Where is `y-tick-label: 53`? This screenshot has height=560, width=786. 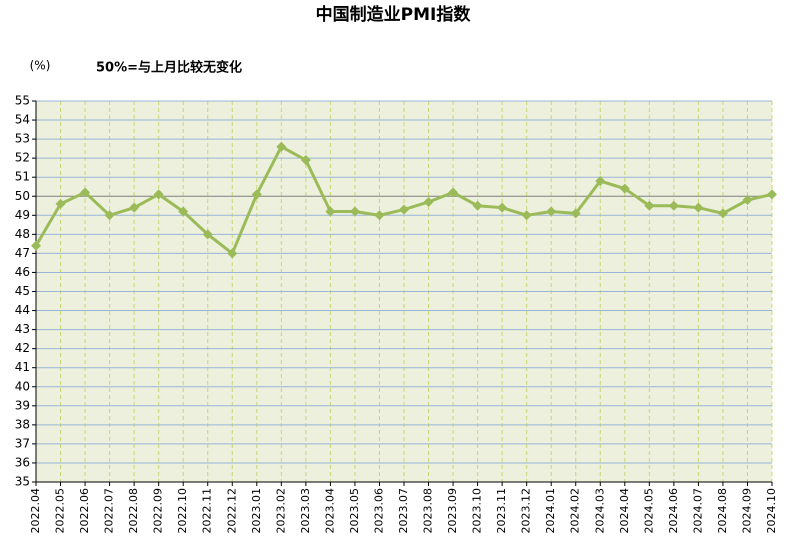 y-tick-label: 53 is located at coordinates (22, 139).